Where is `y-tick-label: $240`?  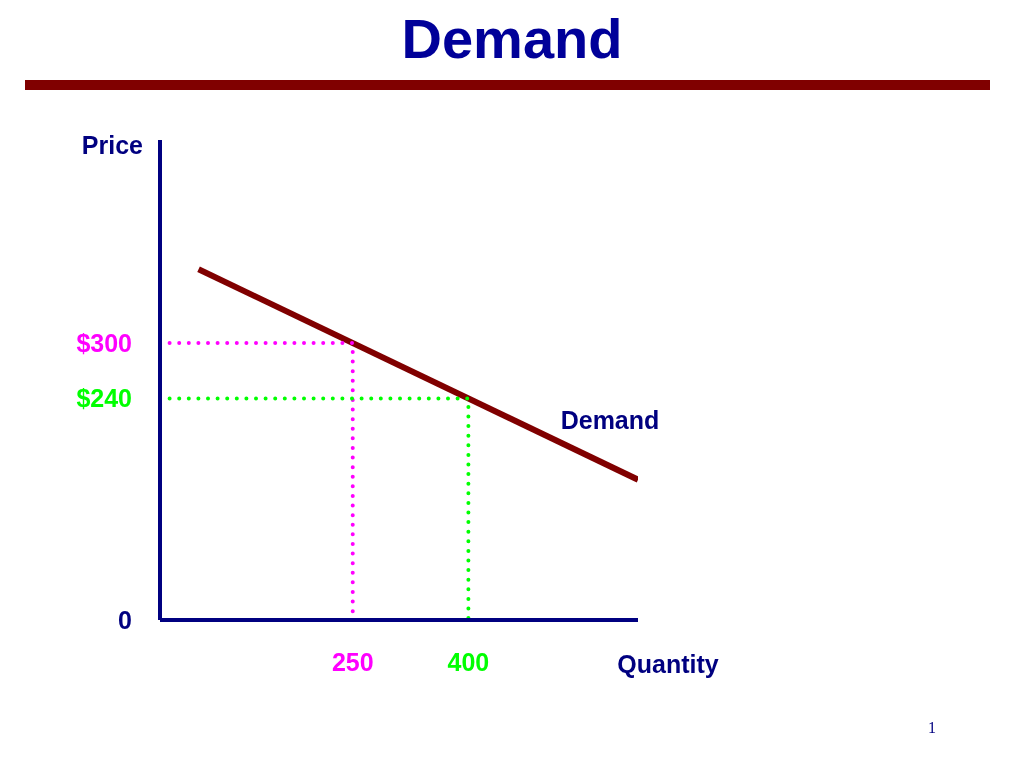 y-tick-label: $240 is located at coordinates (104, 398).